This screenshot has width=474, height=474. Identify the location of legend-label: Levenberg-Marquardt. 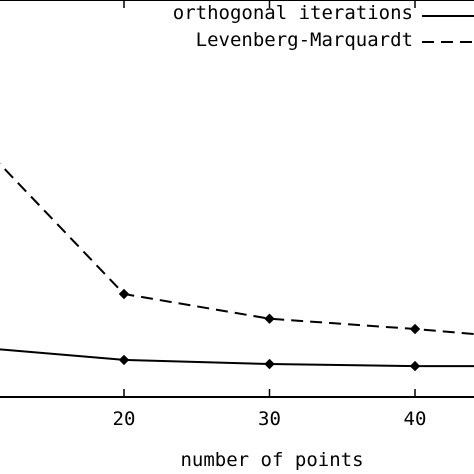
(304, 40).